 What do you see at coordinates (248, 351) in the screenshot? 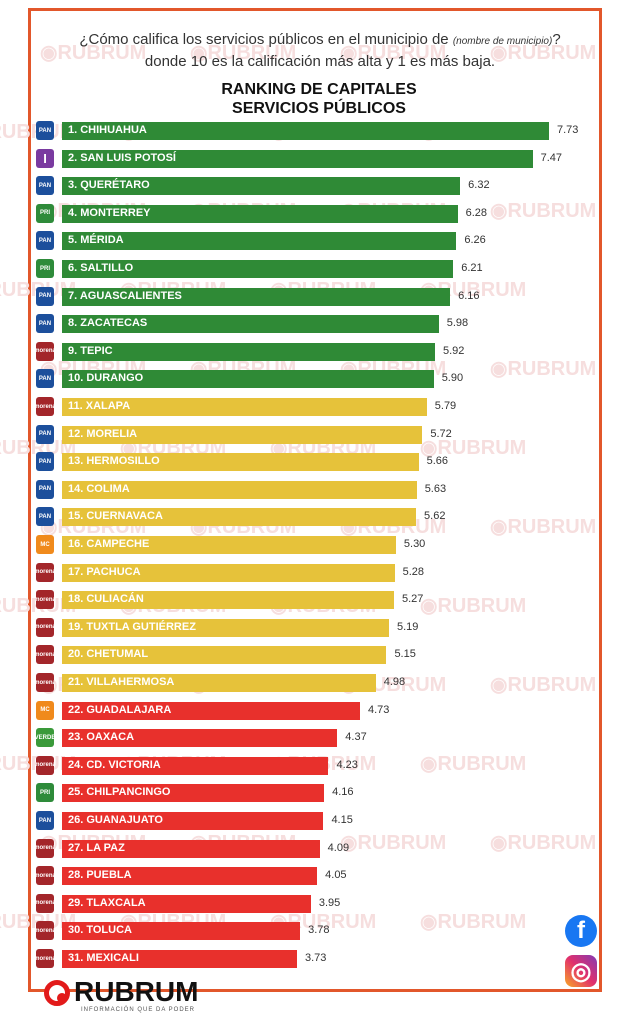
I see `bar: 9. TEPIC` at bounding box center [248, 351].